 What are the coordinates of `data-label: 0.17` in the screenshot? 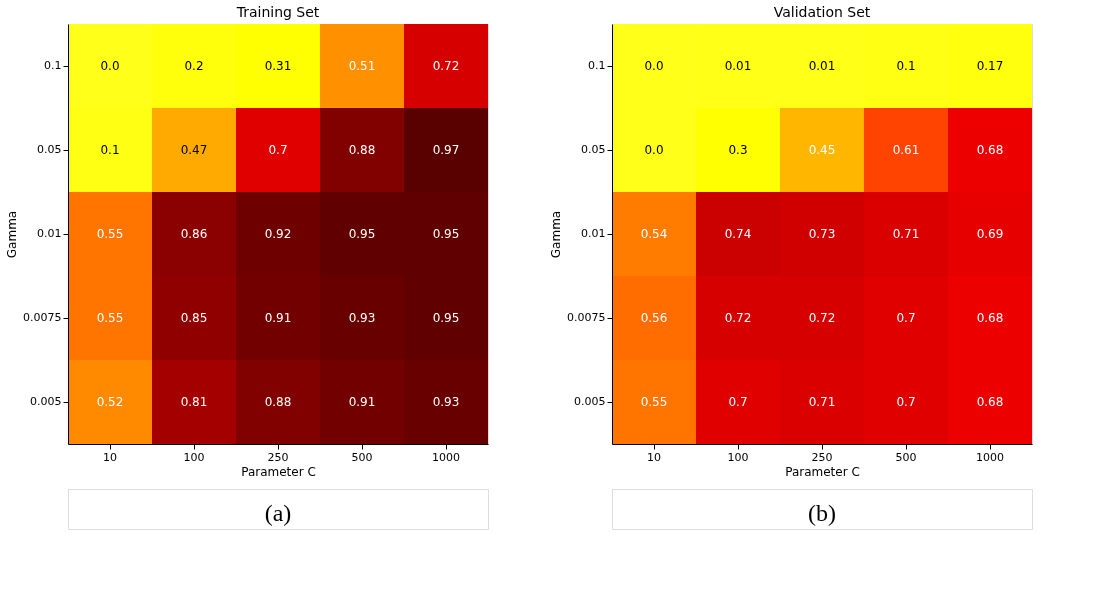 It's located at (990, 66).